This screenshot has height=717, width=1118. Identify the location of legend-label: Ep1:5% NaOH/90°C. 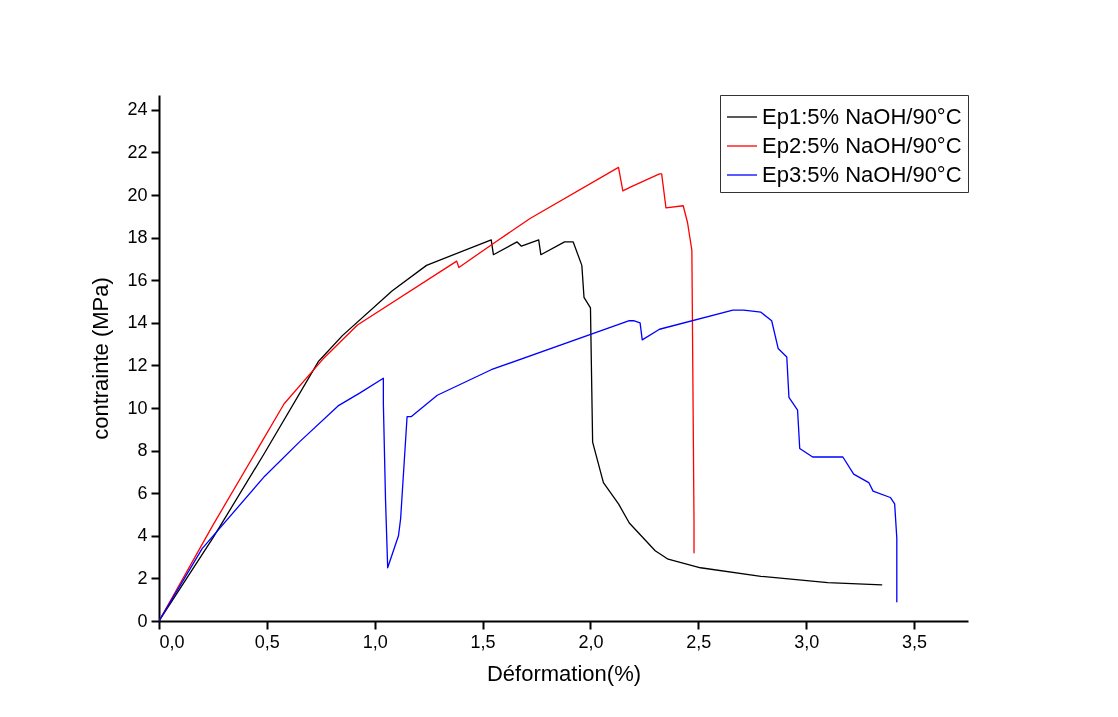
(862, 116).